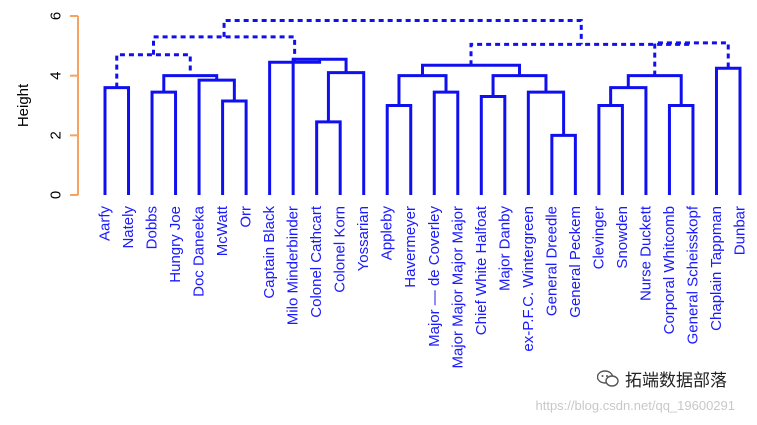  Describe the element at coordinates (269, 252) in the screenshot. I see `leaf-label: Captain Black` at that location.